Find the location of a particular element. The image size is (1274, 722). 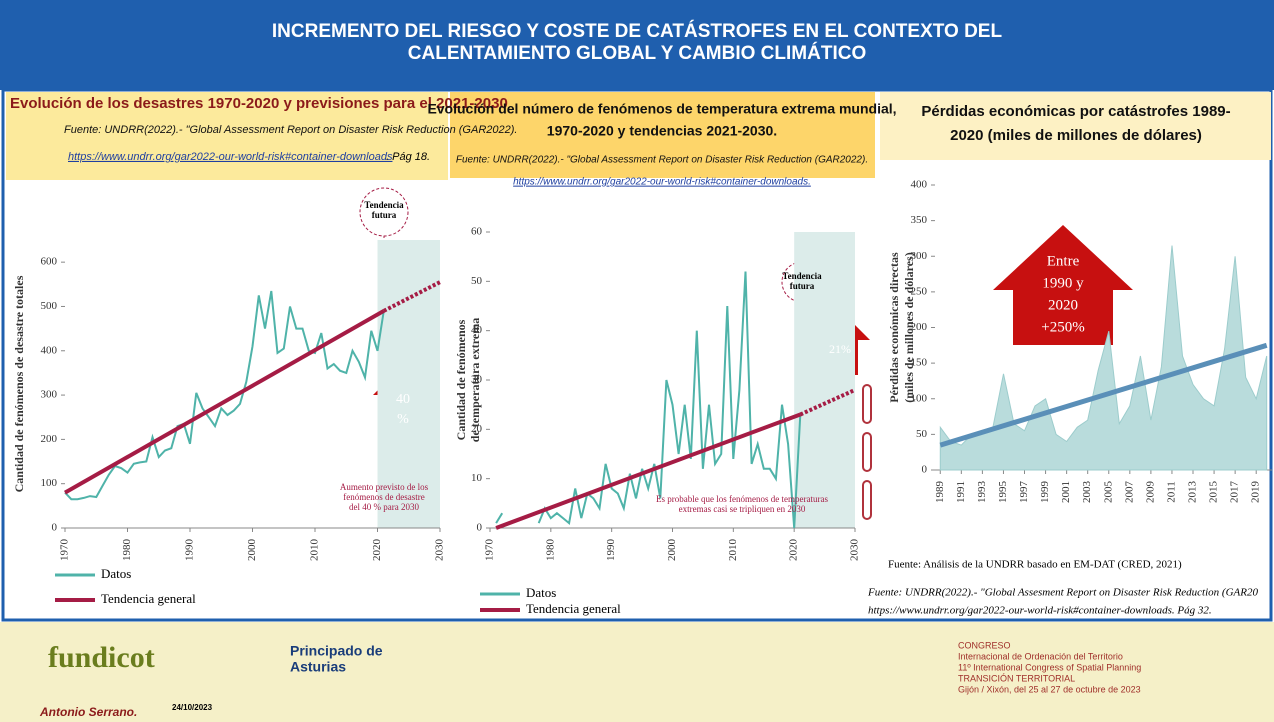

y-axis-label: Cantidad de fenómenos is located at coordinates (461, 379).